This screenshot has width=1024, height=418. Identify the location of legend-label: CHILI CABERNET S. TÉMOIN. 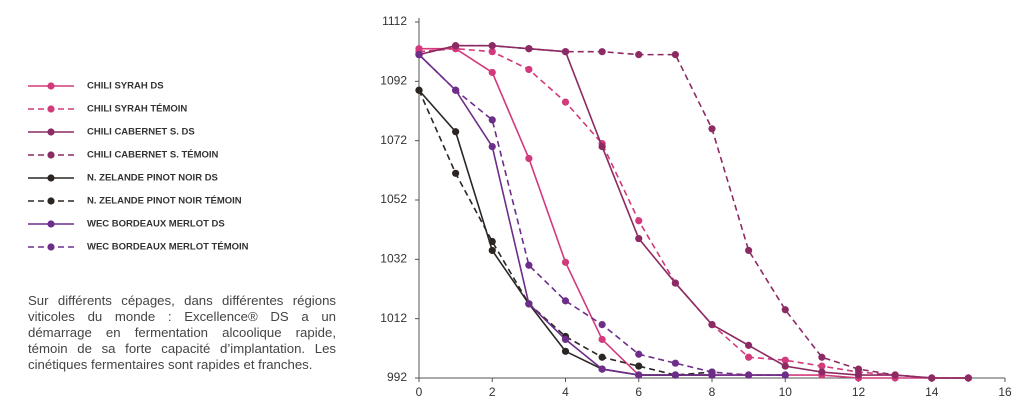
(153, 155).